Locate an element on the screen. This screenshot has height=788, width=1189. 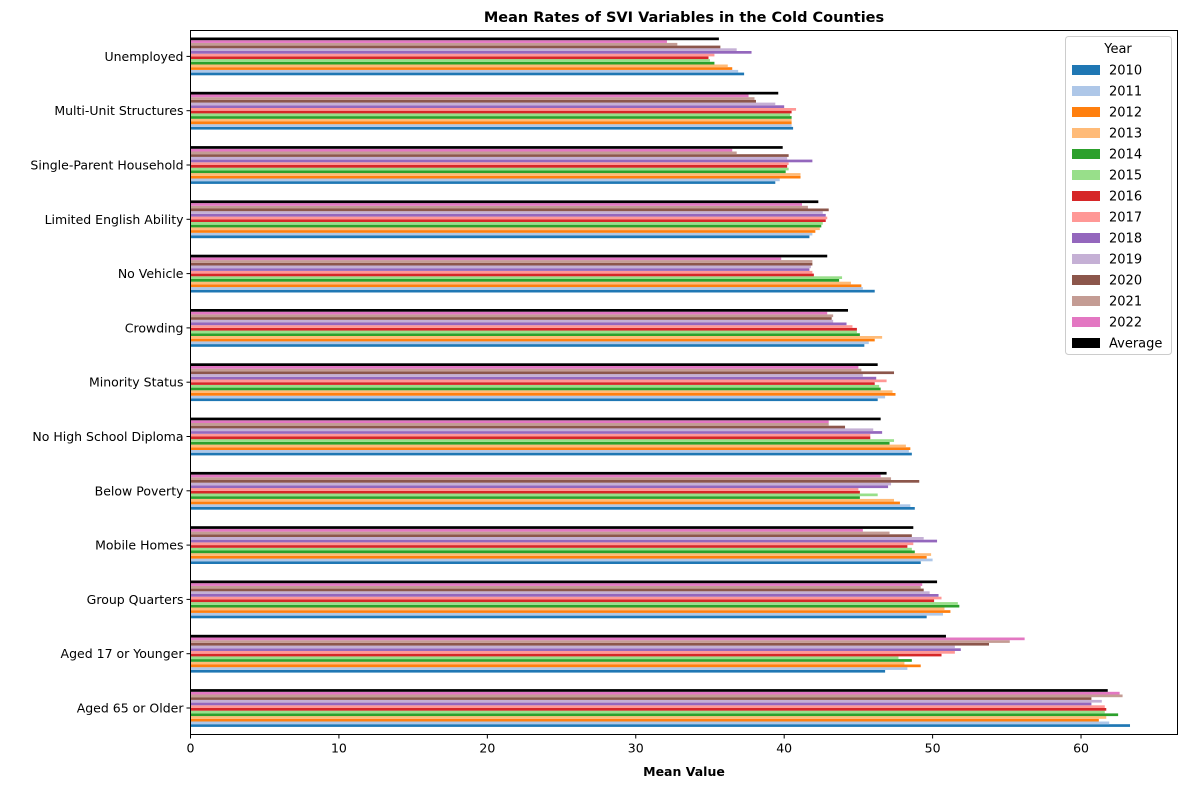
y-tick-label: Multi-Unit Structures is located at coordinates (118, 110).